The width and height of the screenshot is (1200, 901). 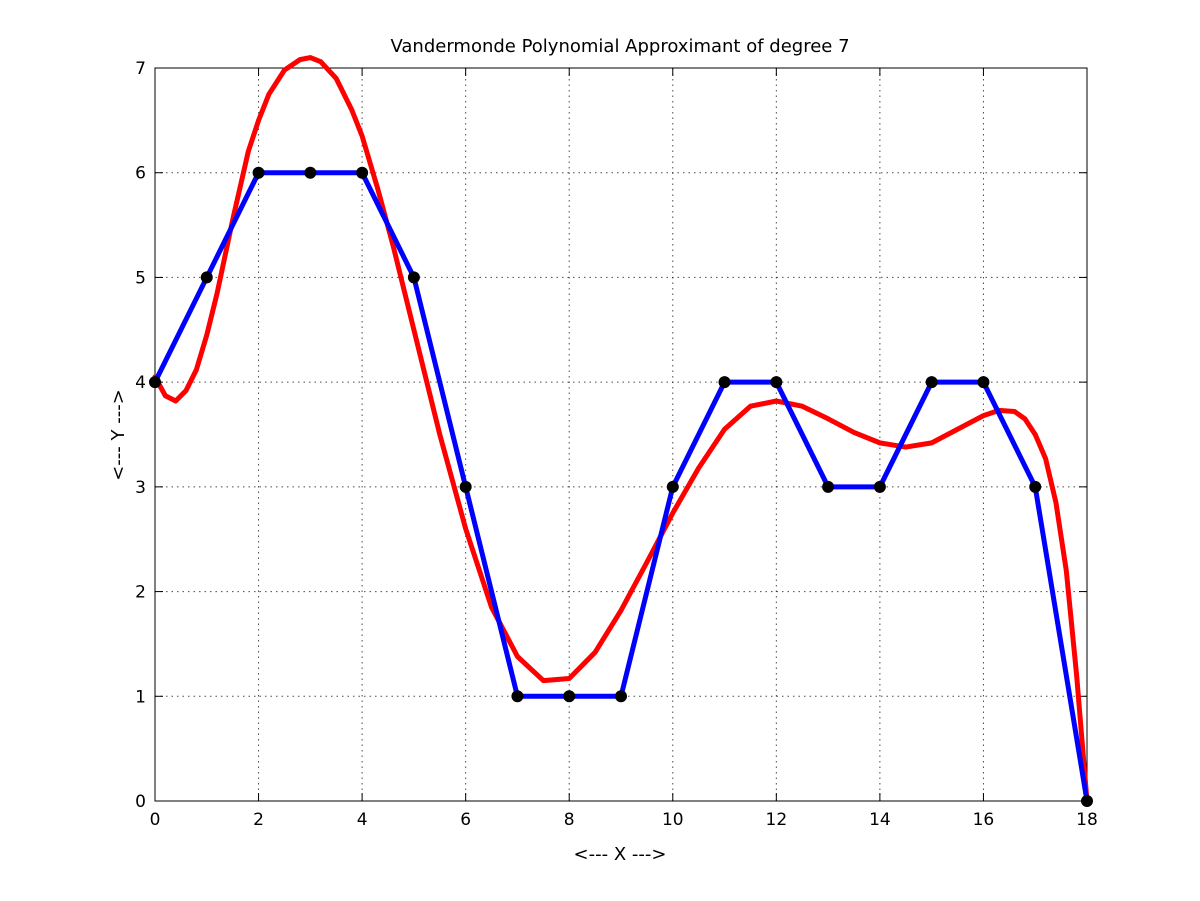 What do you see at coordinates (140, 697) in the screenshot?
I see `y-tick-label: 1` at bounding box center [140, 697].